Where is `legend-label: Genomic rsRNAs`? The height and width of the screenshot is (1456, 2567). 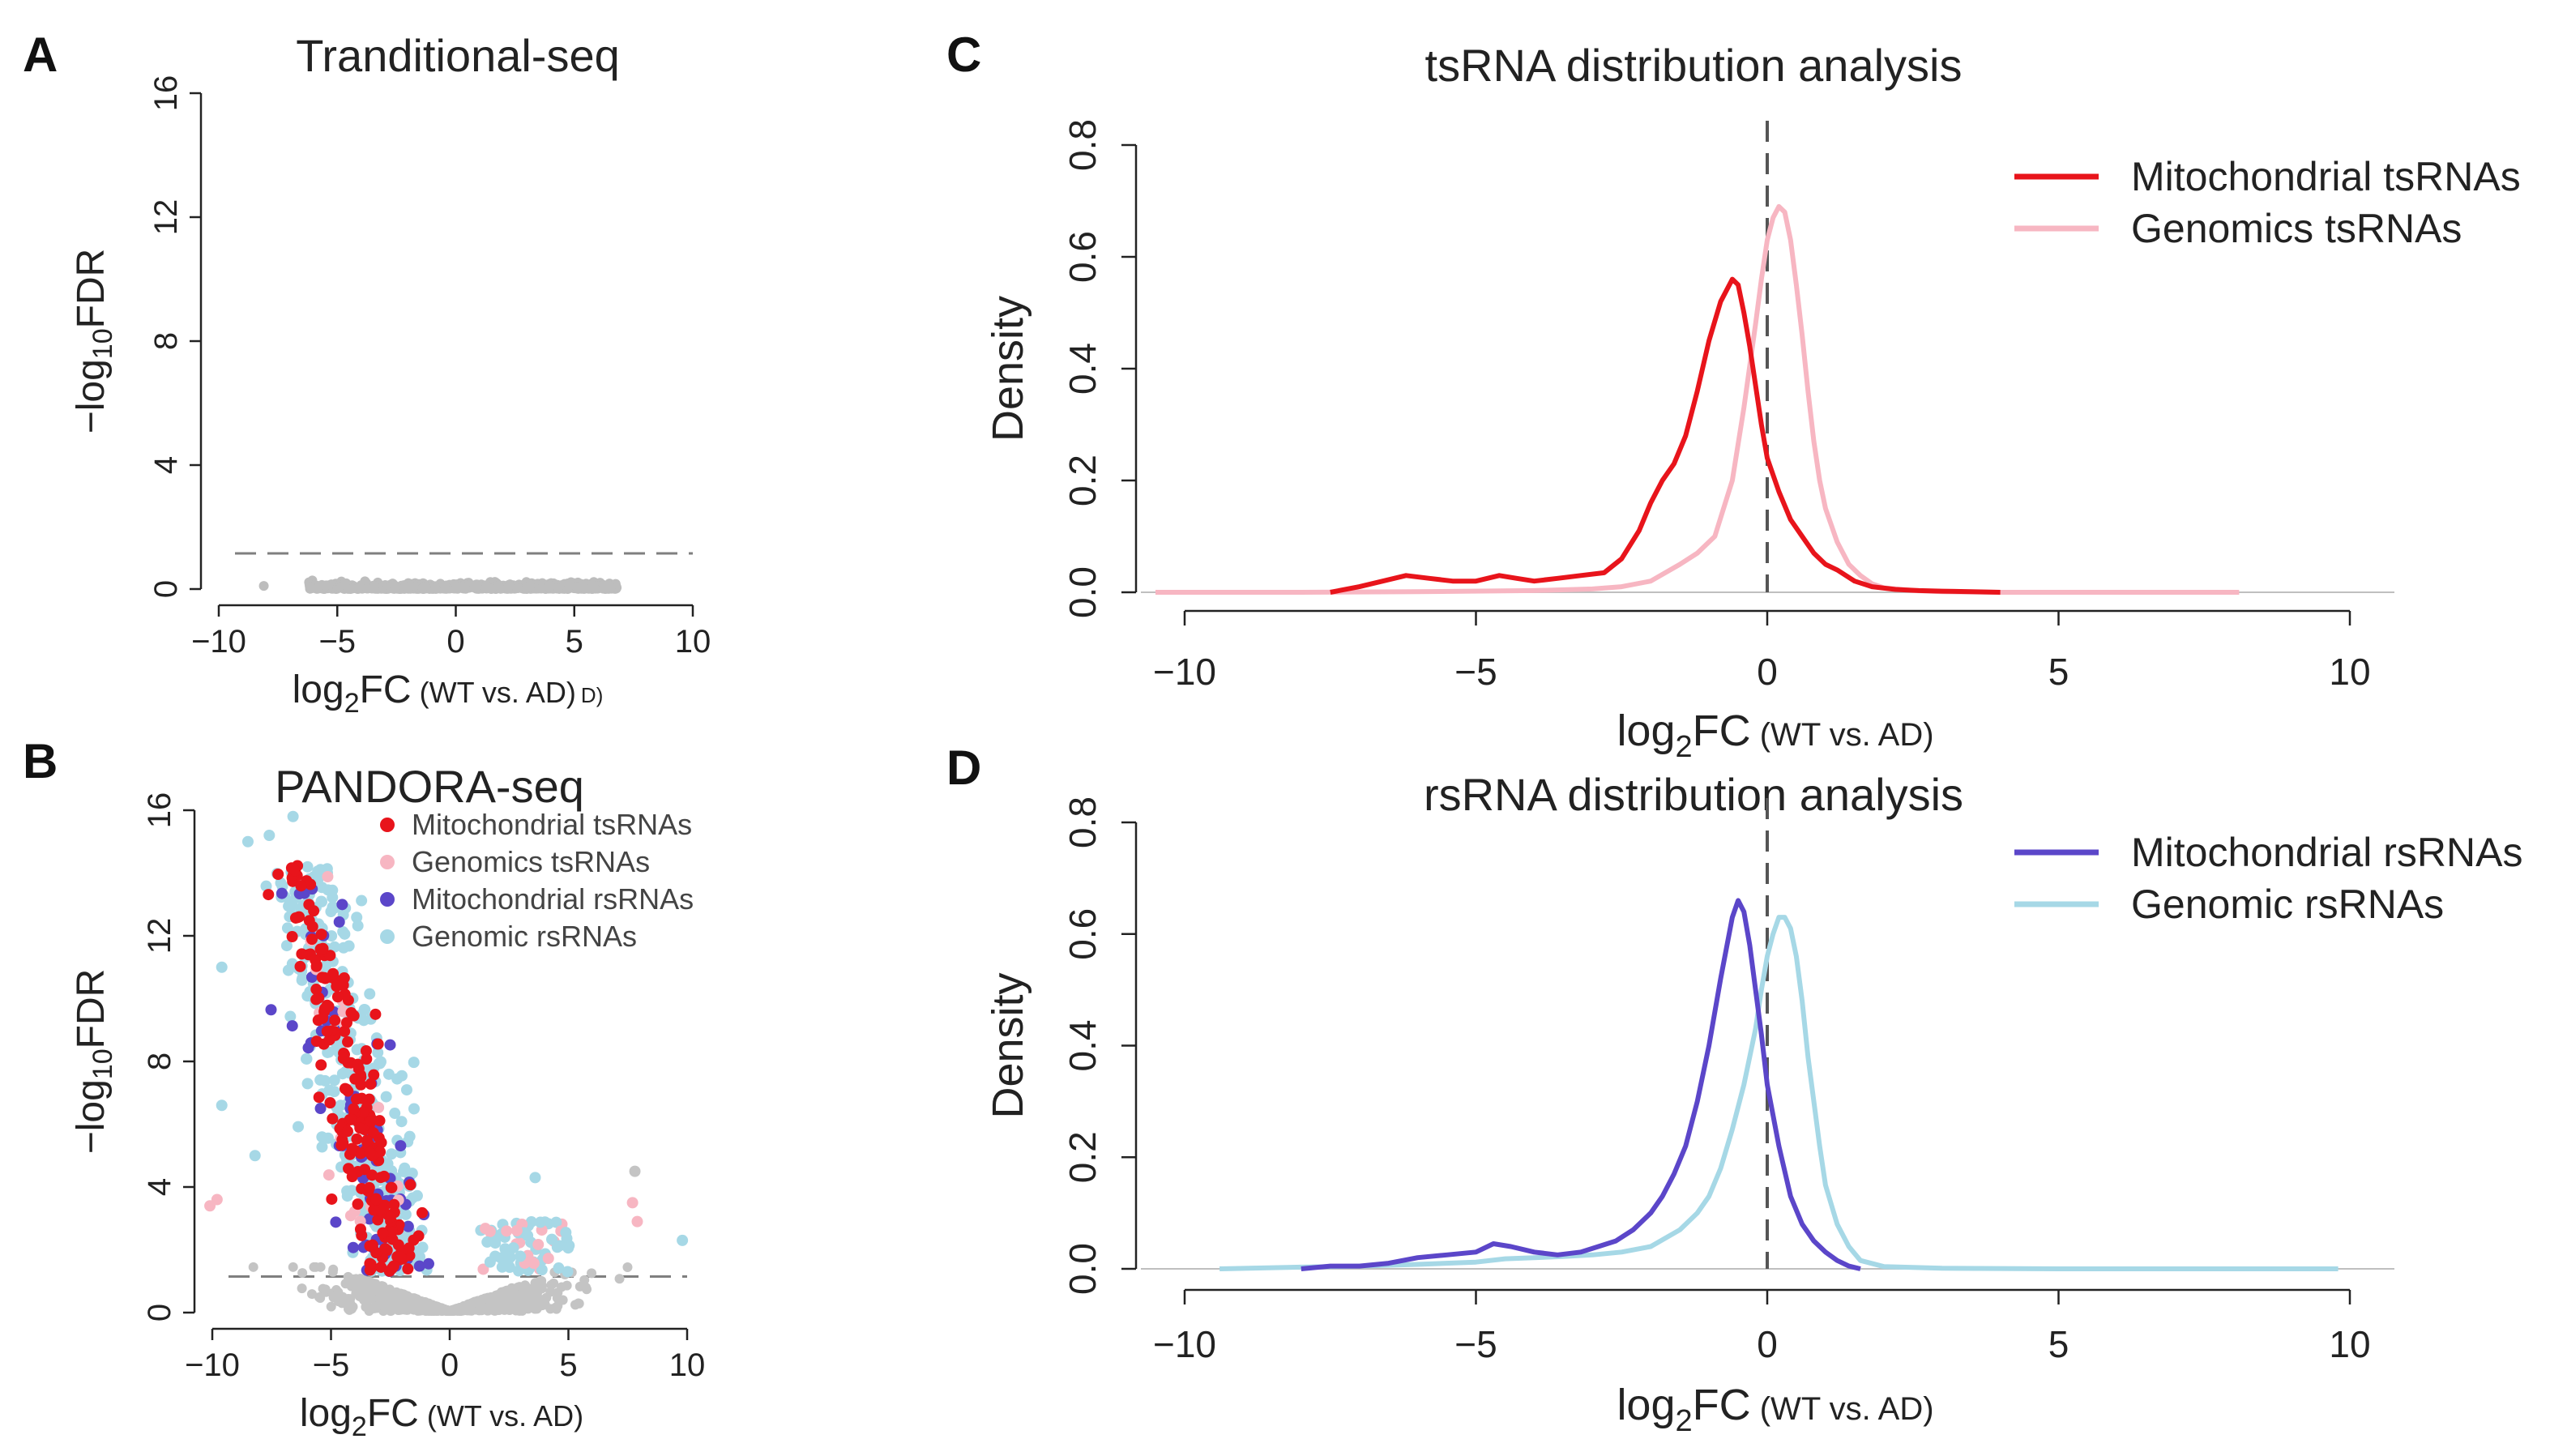 legend-label: Genomic rsRNAs is located at coordinates (524, 936).